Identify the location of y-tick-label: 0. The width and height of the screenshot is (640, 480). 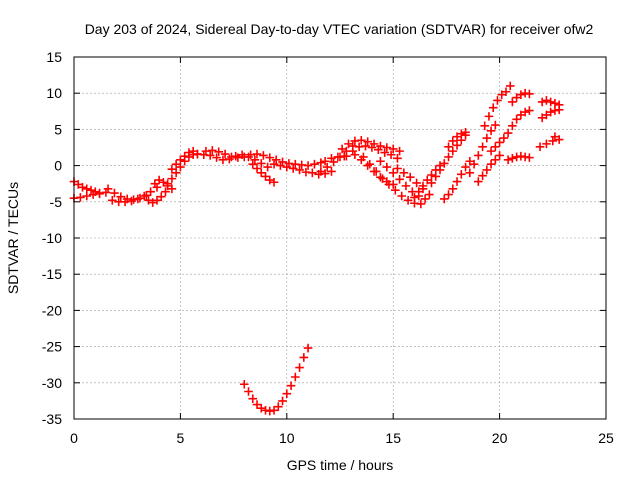
(58, 166).